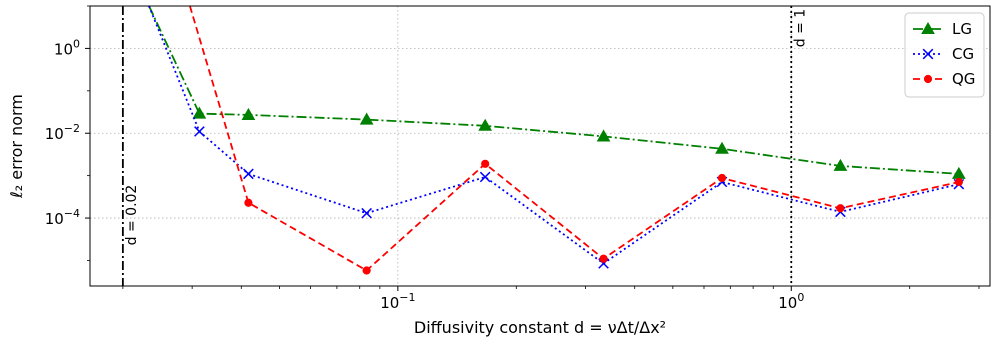  I want to click on legend-label: CG, so click(963, 54).